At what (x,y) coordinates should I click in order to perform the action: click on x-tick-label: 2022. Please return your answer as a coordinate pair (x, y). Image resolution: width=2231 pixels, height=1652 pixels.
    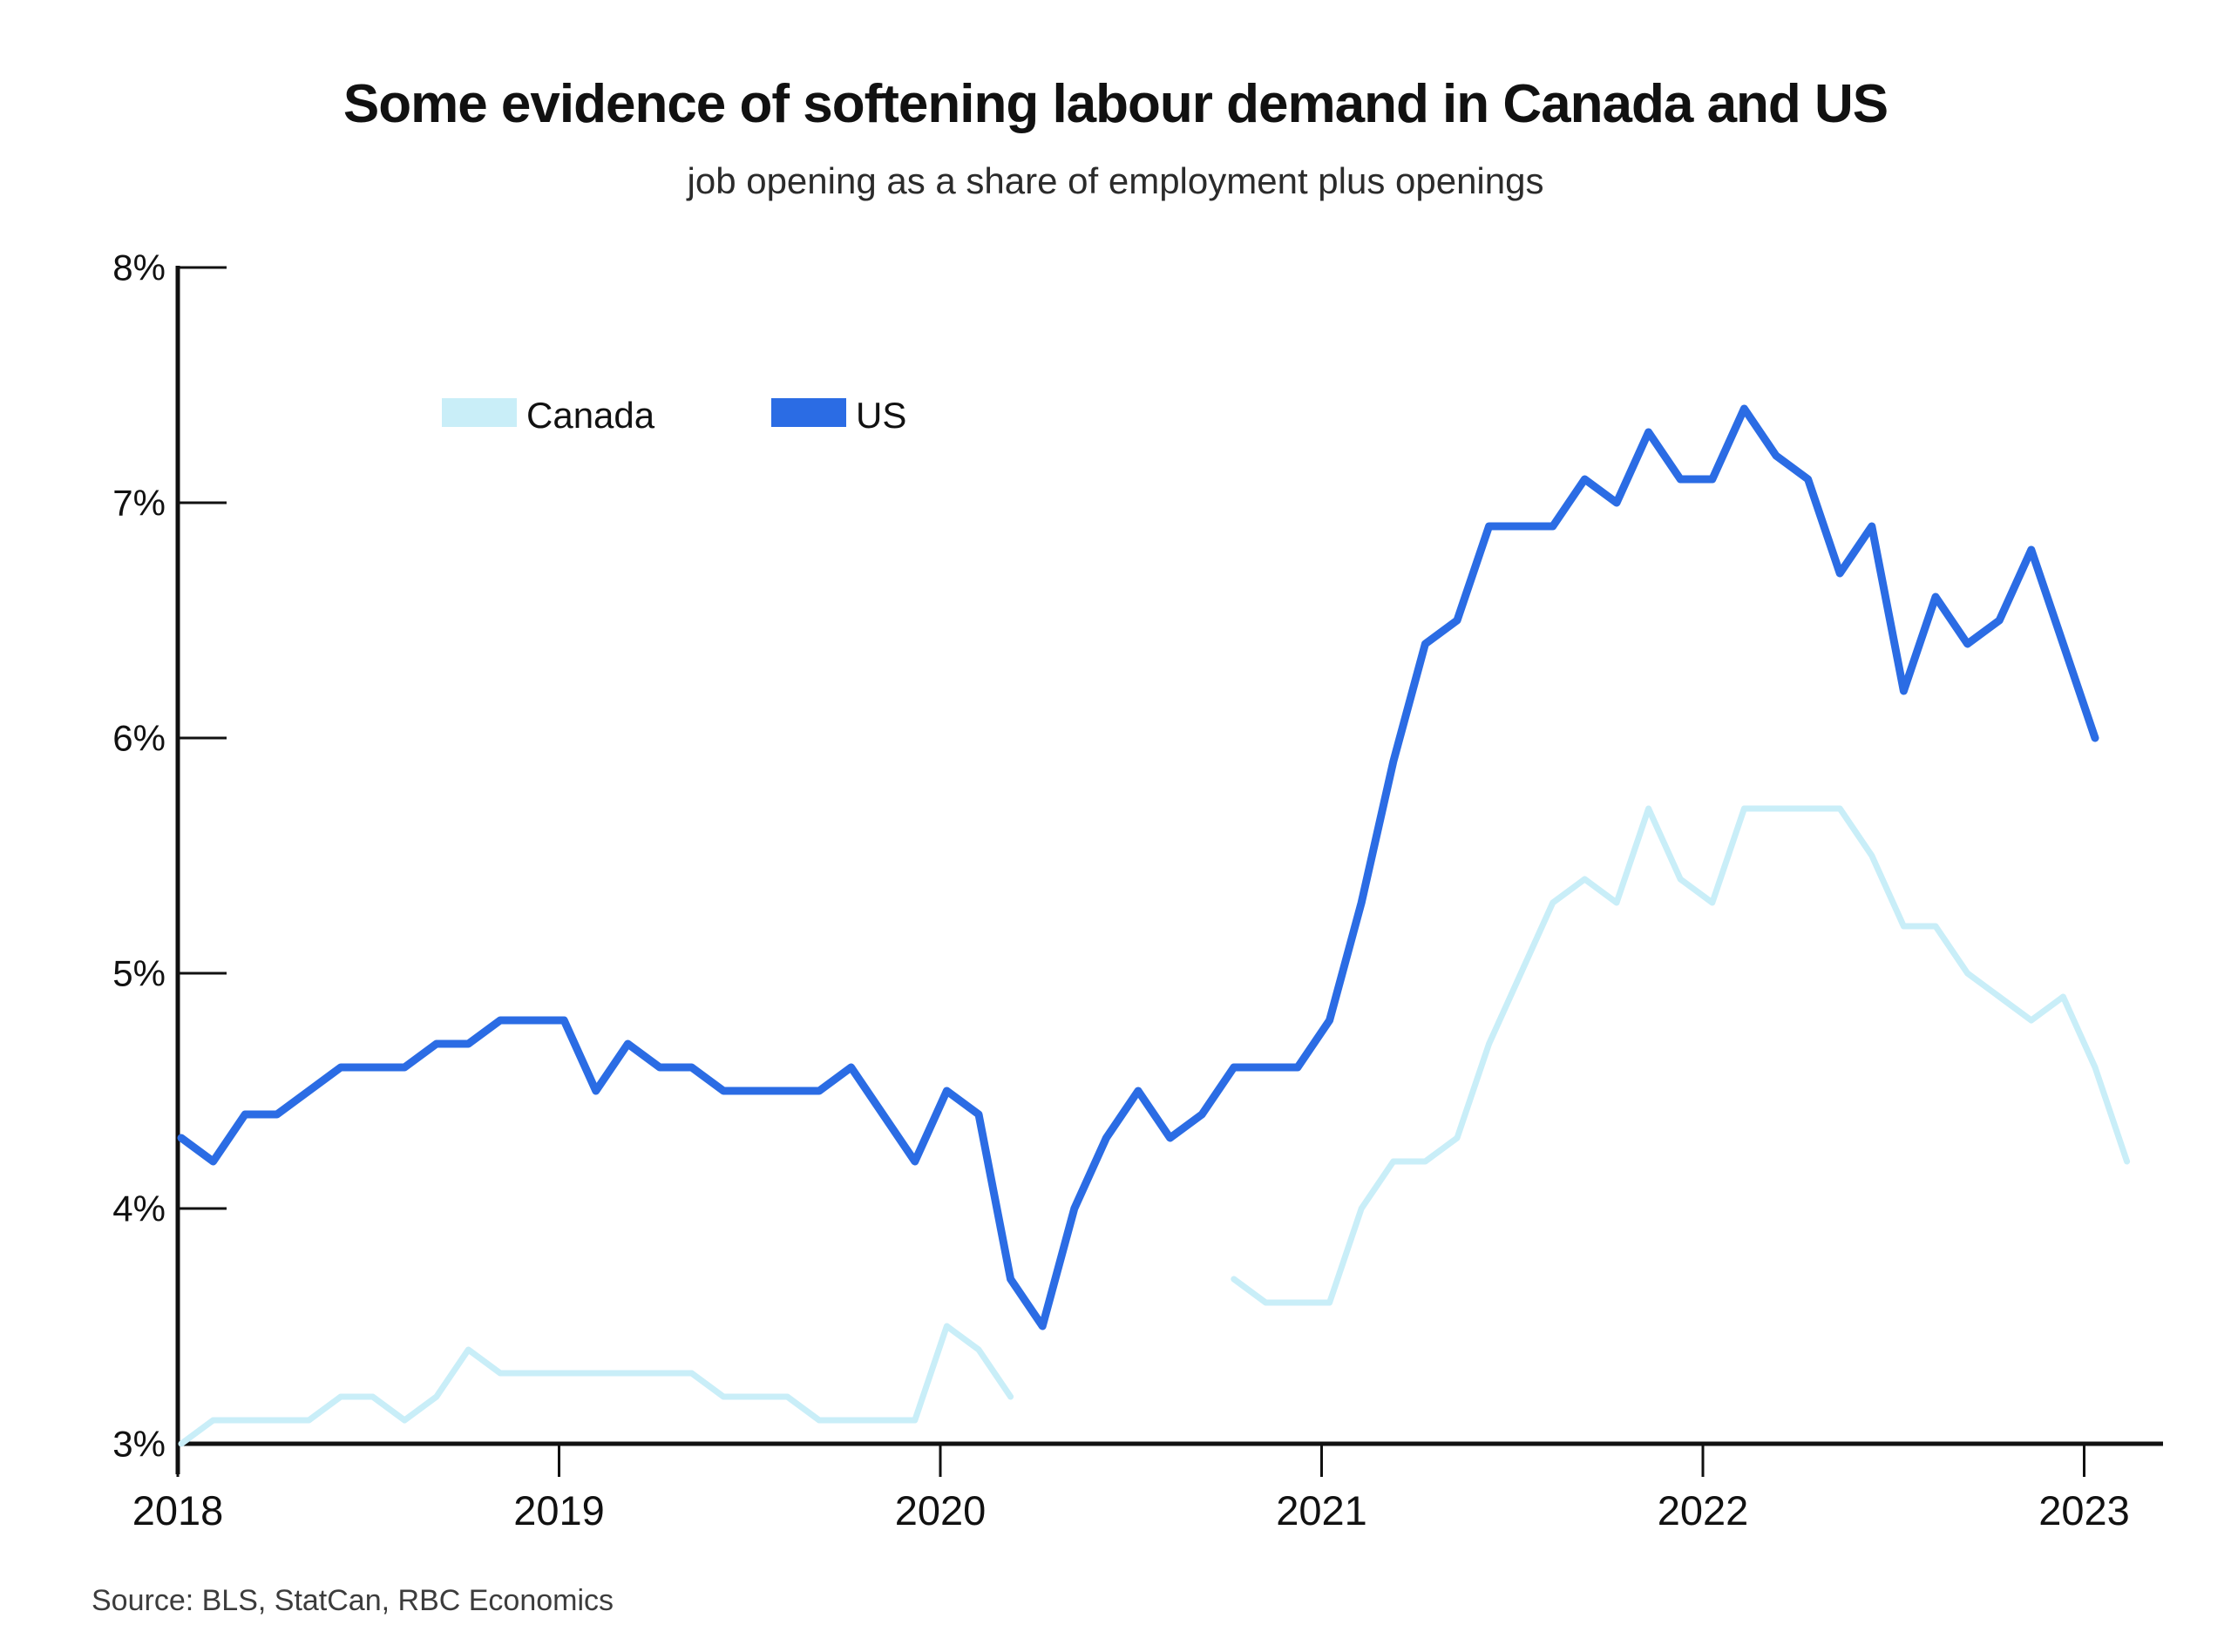
    Looking at the image, I should click on (1703, 1510).